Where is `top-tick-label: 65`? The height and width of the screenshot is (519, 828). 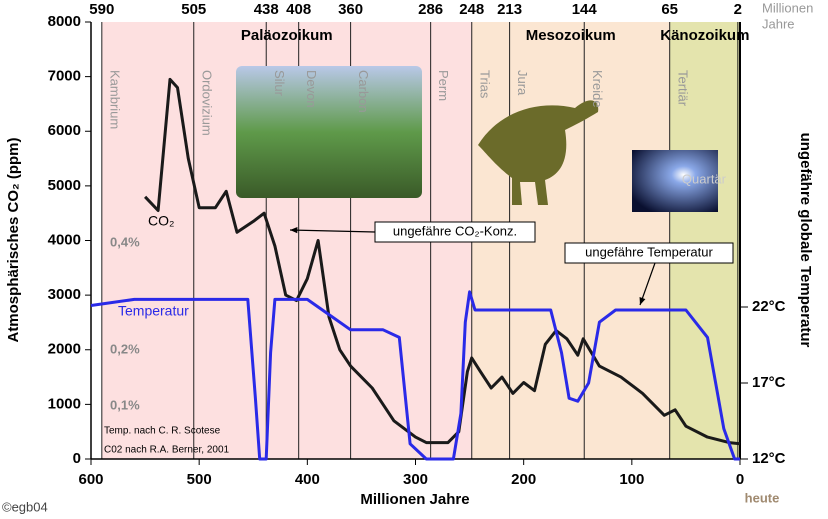
top-tick-label: 65 is located at coordinates (669, 9).